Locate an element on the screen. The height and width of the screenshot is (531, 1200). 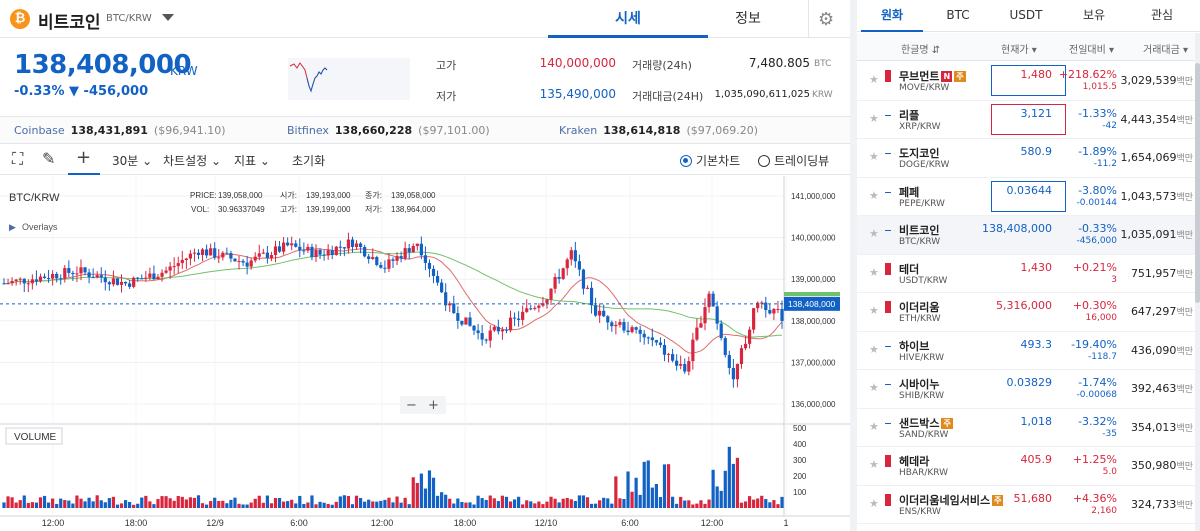
coin-name: 비트코인 is located at coordinates (919, 230).